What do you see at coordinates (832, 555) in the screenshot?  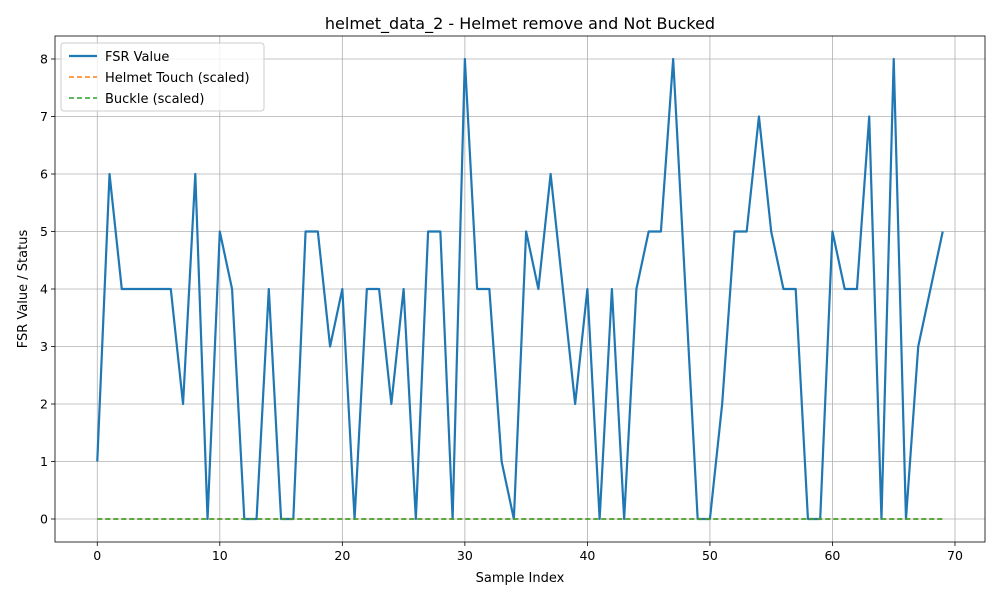 I see `x-tick-label: 60` at bounding box center [832, 555].